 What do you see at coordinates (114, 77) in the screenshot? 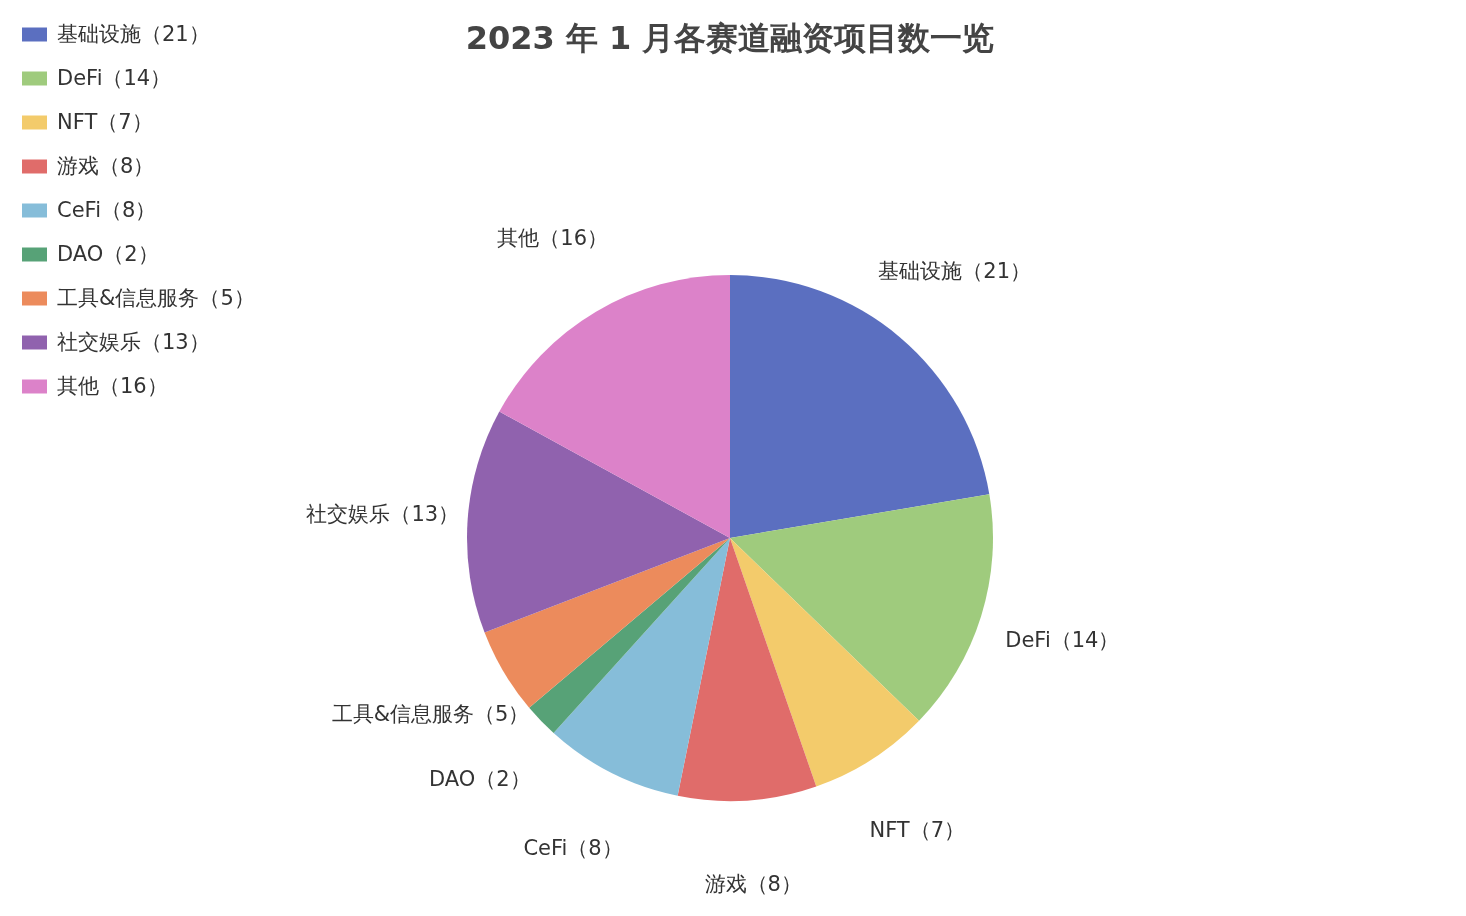
I see `legend-label: DeFi（14）` at bounding box center [114, 77].